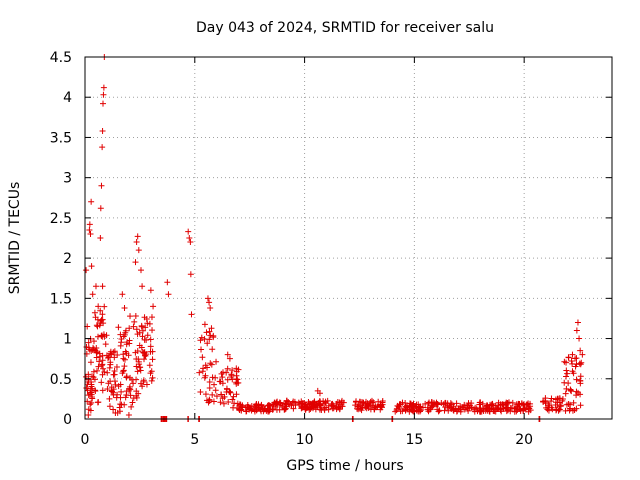  What do you see at coordinates (305, 440) in the screenshot?
I see `x-tick-label: 10` at bounding box center [305, 440].